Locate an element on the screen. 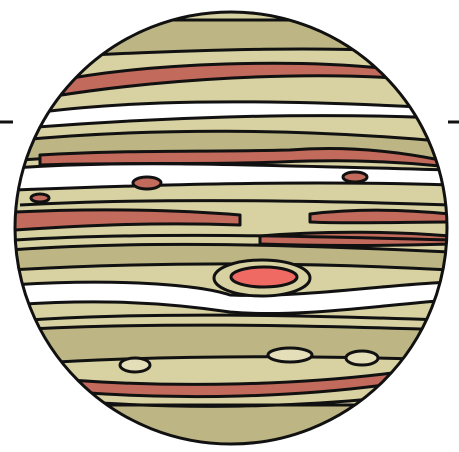  white-band is located at coordinates (231, 298).